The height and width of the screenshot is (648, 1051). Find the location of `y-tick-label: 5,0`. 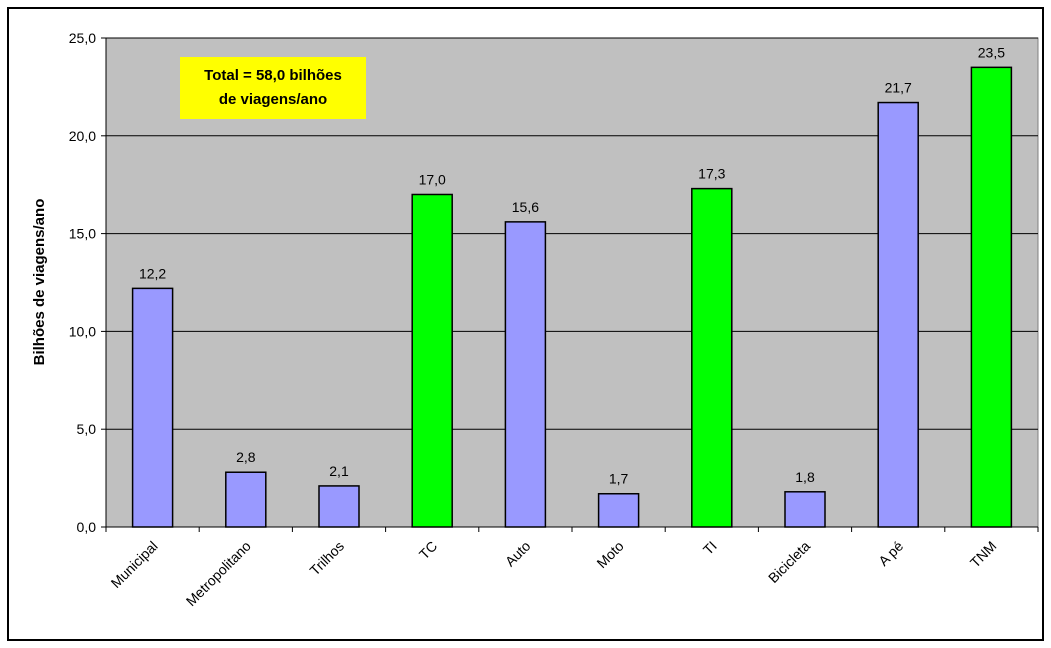

y-tick-label: 5,0 is located at coordinates (87, 429).